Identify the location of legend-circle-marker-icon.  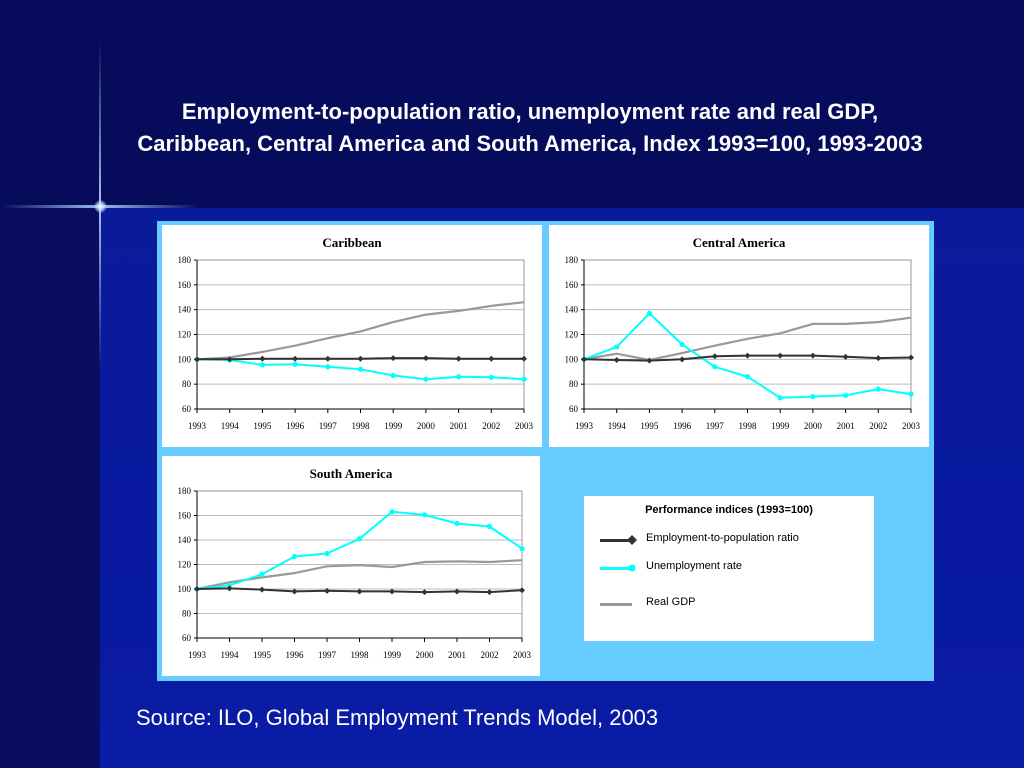
(632, 568).